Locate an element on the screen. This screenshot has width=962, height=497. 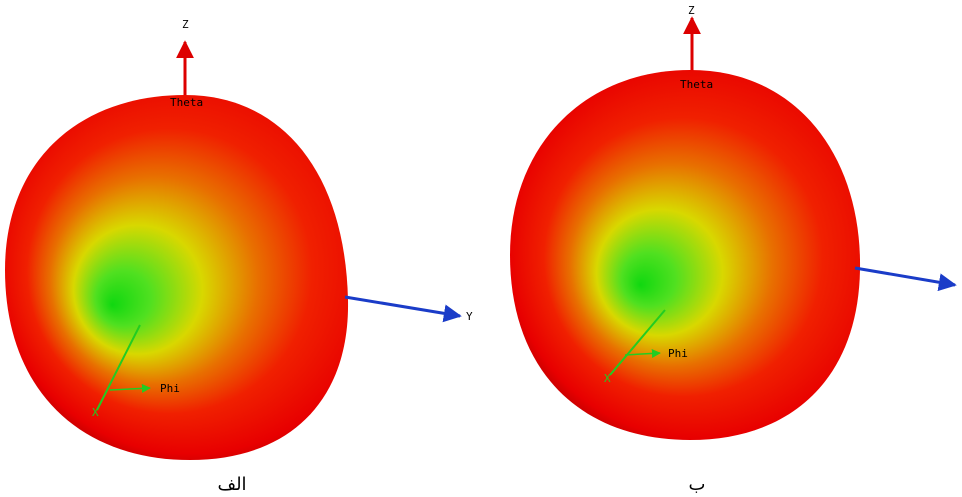
y-label: Y is located at coordinates (469, 316).